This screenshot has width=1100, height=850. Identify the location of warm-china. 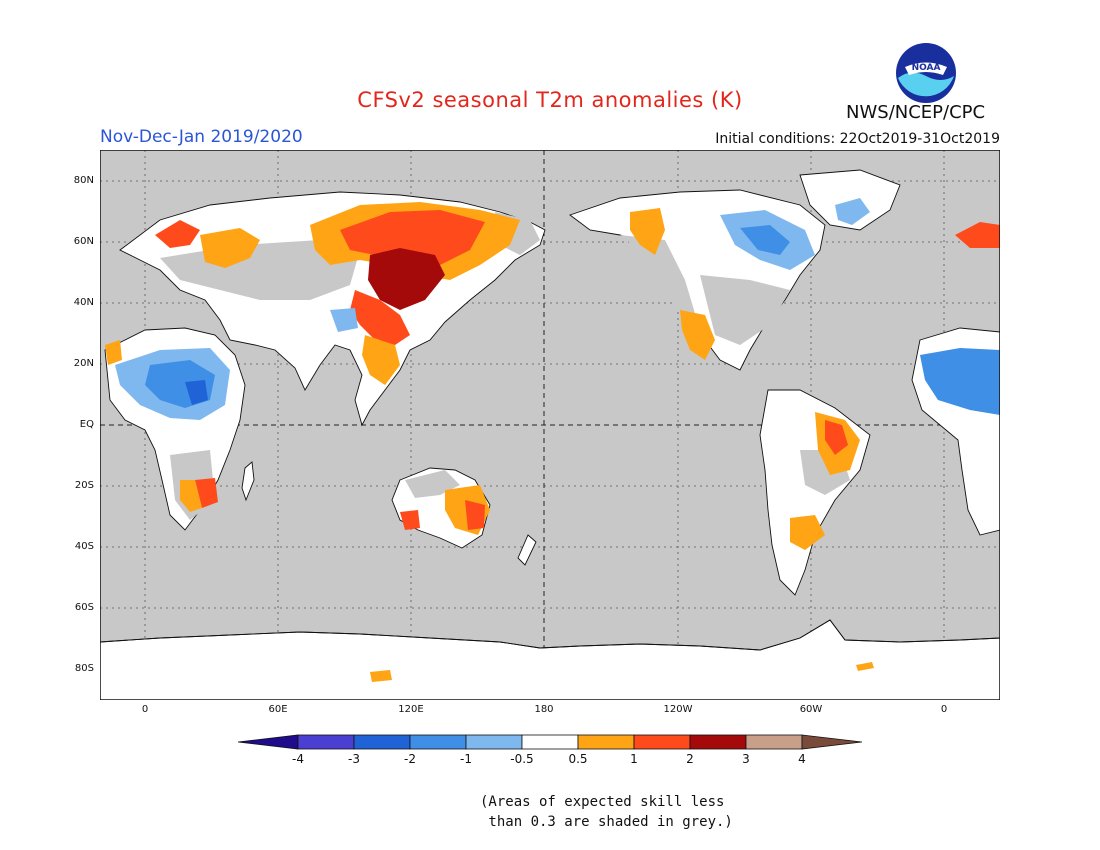
(380, 317).